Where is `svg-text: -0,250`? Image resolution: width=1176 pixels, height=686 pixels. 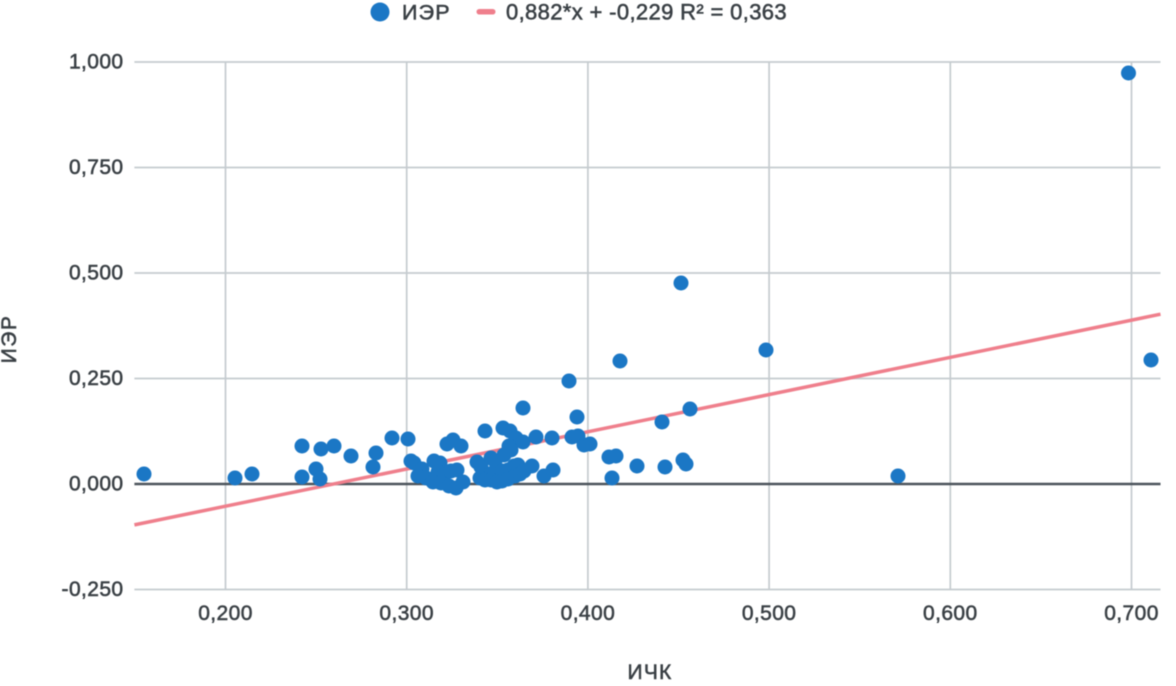 svg-text: -0,250 is located at coordinates (93, 589).